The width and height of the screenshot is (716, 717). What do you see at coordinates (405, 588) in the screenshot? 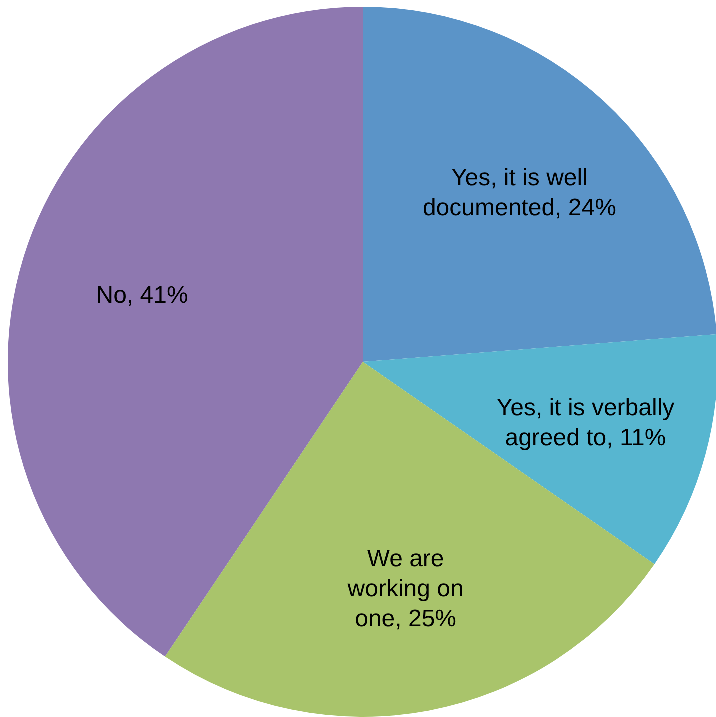
I see `slice-label: We are working on one, 25%` at bounding box center [405, 588].